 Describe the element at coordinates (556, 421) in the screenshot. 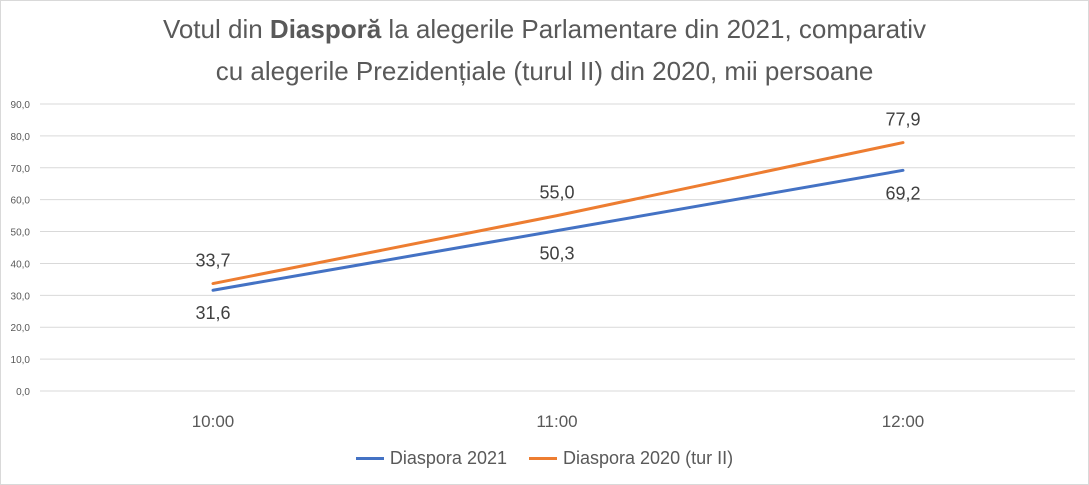

I see `x-tick-label: 11:00` at that location.